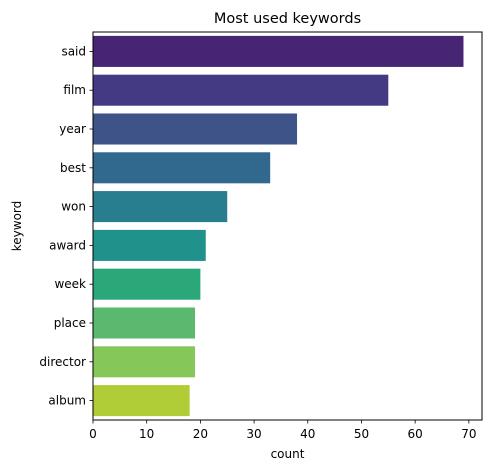 Image resolution: width=490 pixels, height=470 pixels. Describe the element at coordinates (361, 434) in the screenshot. I see `x-tick-label: 50` at that location.